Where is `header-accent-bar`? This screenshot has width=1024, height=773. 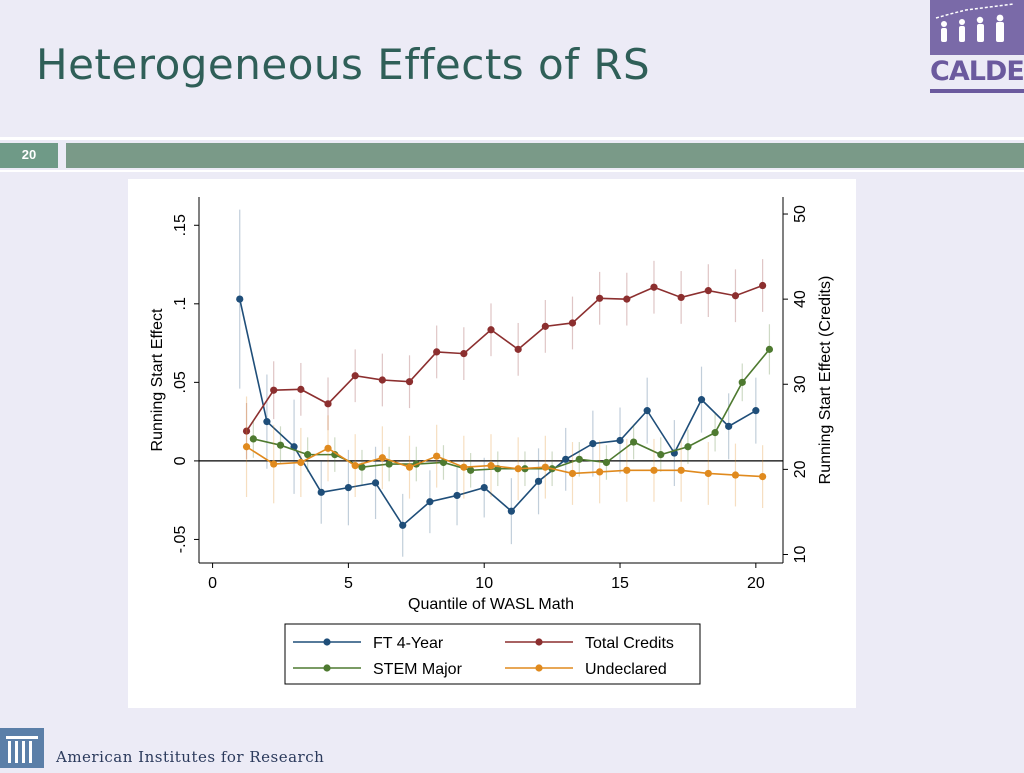
header-accent-bar is located at coordinates (545, 155).